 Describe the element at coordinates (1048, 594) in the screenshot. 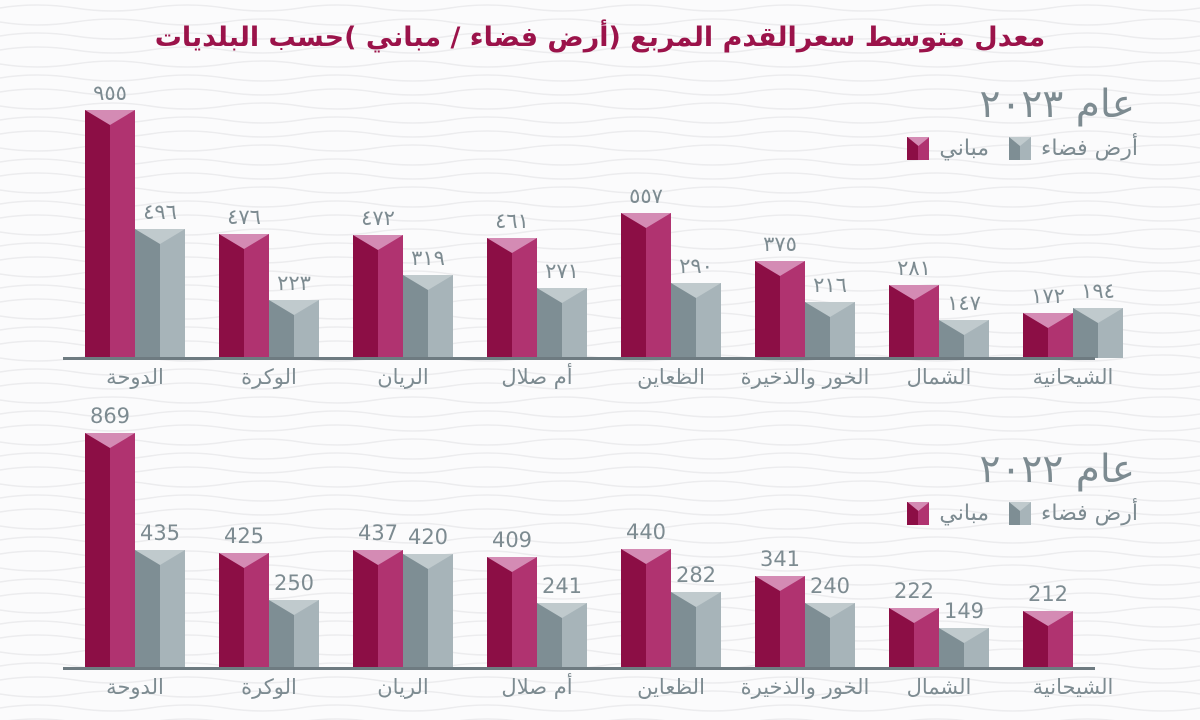

I see `bar-value-label: 212` at that location.